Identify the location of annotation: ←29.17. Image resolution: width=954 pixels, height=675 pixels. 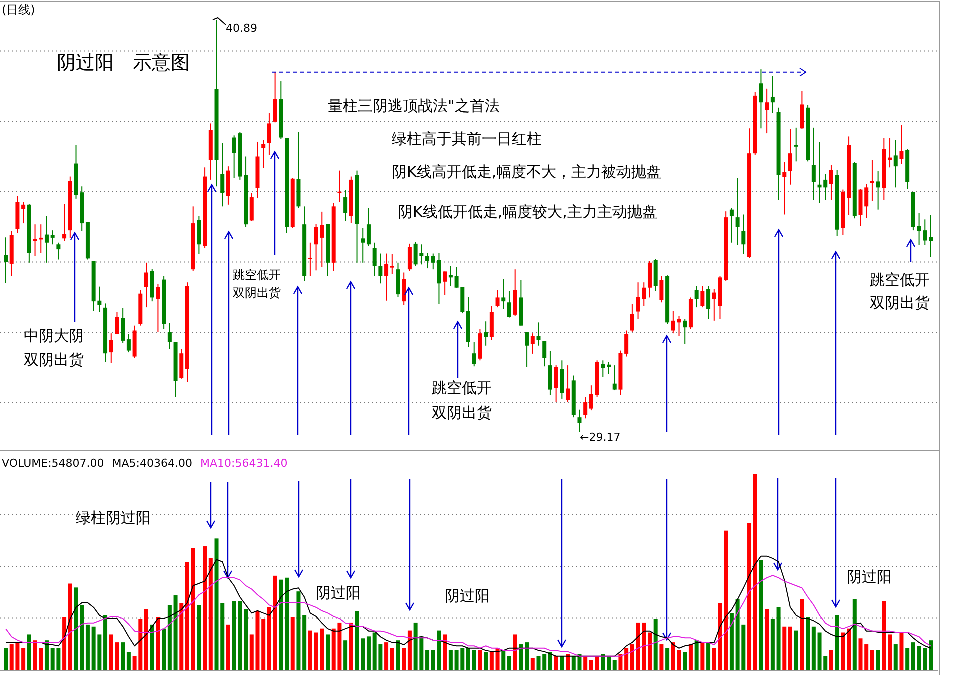
(600, 437).